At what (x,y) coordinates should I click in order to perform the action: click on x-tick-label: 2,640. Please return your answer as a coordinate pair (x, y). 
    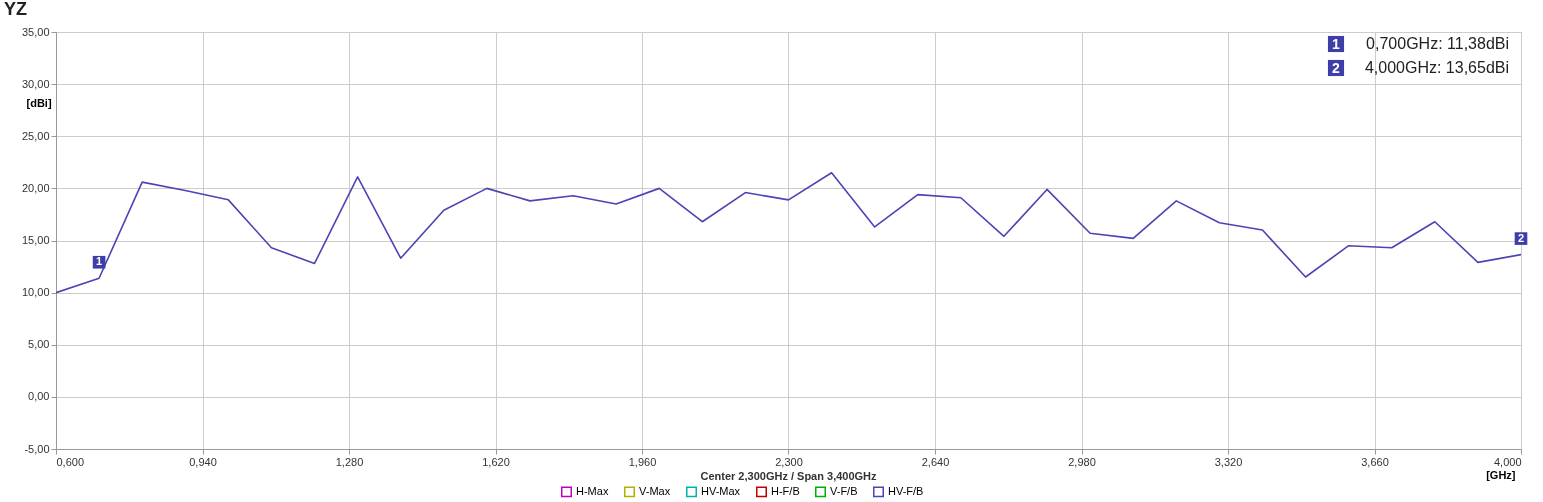
    Looking at the image, I should click on (935, 461).